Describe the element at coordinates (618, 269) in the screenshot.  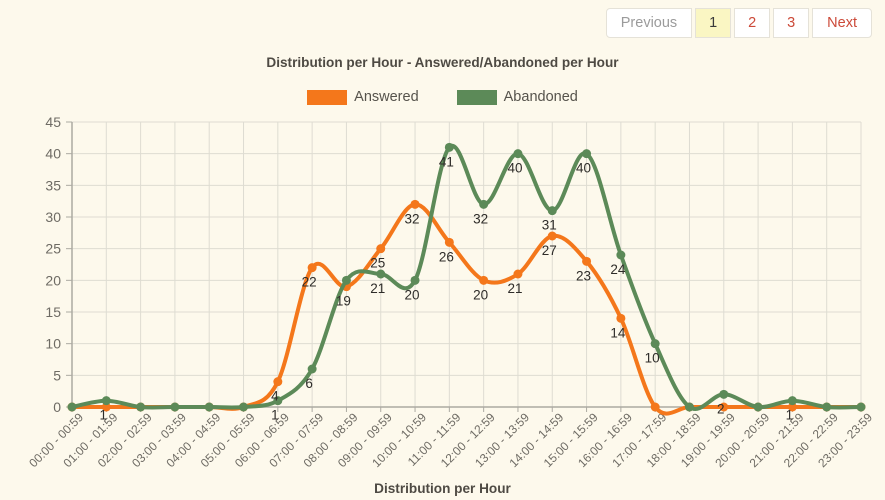
I see `abandoned-value-label: 24` at that location.